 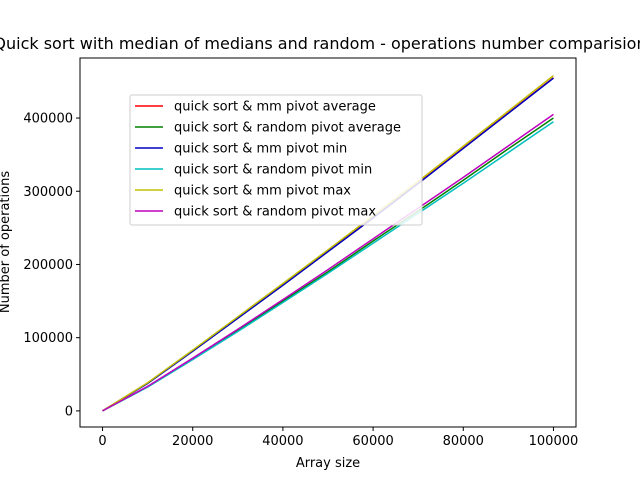 I want to click on x-tick-label: 0, so click(x=102, y=441).